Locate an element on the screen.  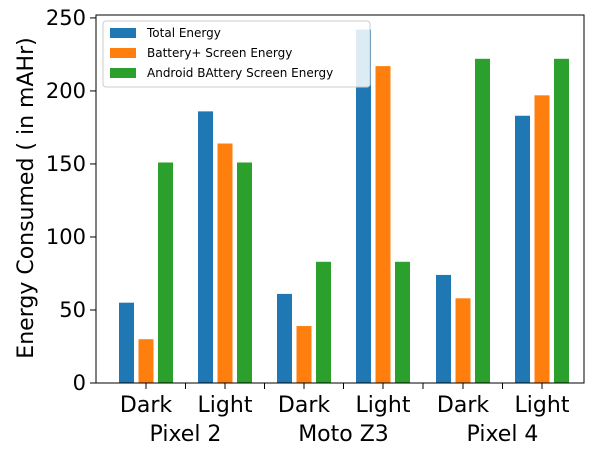
legend-label: Android BAttery Screen Energy is located at coordinates (240, 73).